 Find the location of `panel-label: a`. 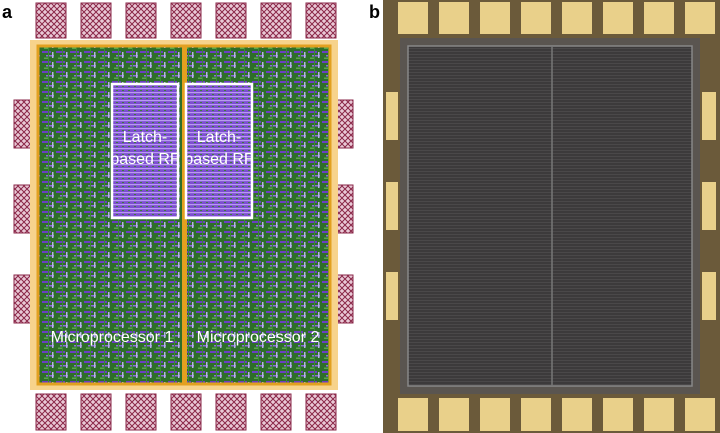

panel-label: a is located at coordinates (7, 12).